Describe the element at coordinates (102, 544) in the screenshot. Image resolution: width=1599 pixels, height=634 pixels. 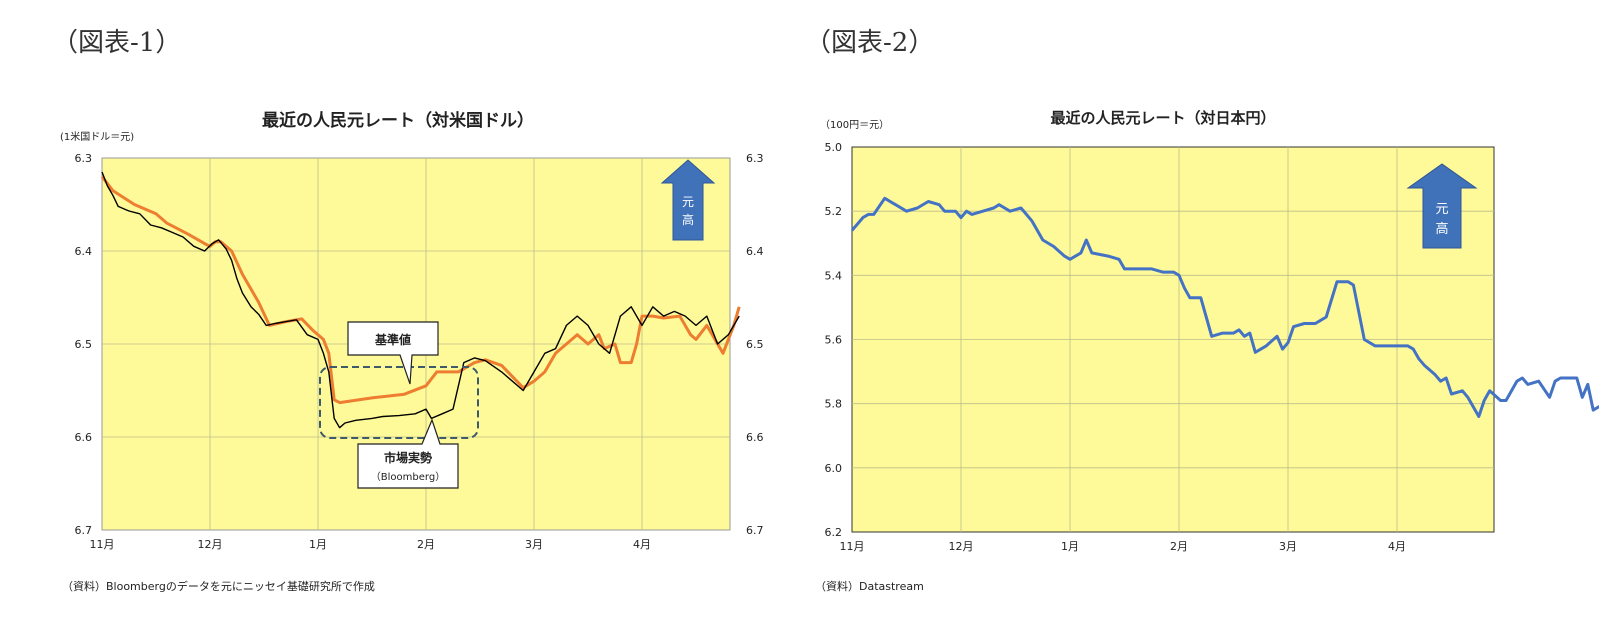
I see `usd-xtick-label: 11月` at that location.